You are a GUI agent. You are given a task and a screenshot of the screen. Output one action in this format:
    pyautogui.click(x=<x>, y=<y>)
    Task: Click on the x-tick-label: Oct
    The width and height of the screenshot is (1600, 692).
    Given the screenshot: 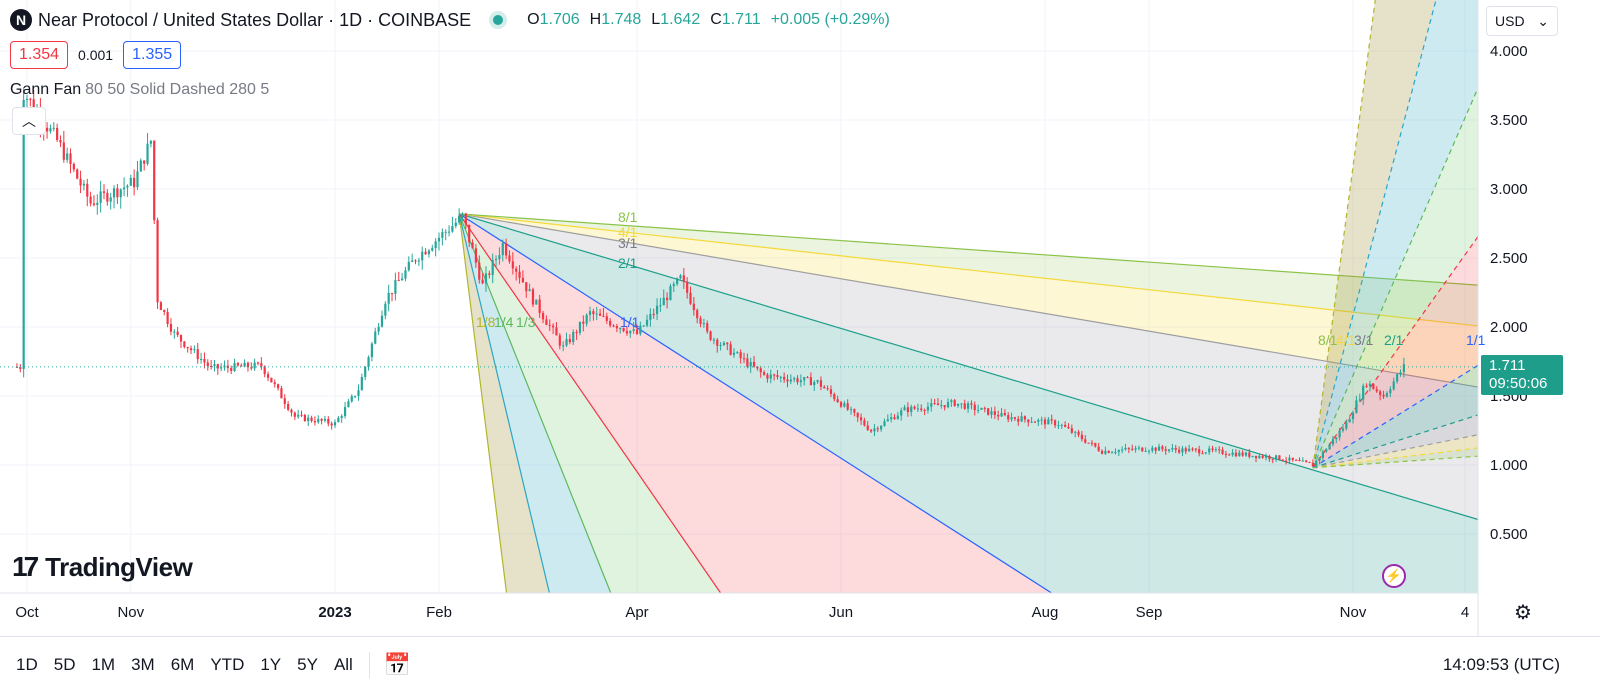 What is the action you would take?
    pyautogui.click(x=27, y=612)
    